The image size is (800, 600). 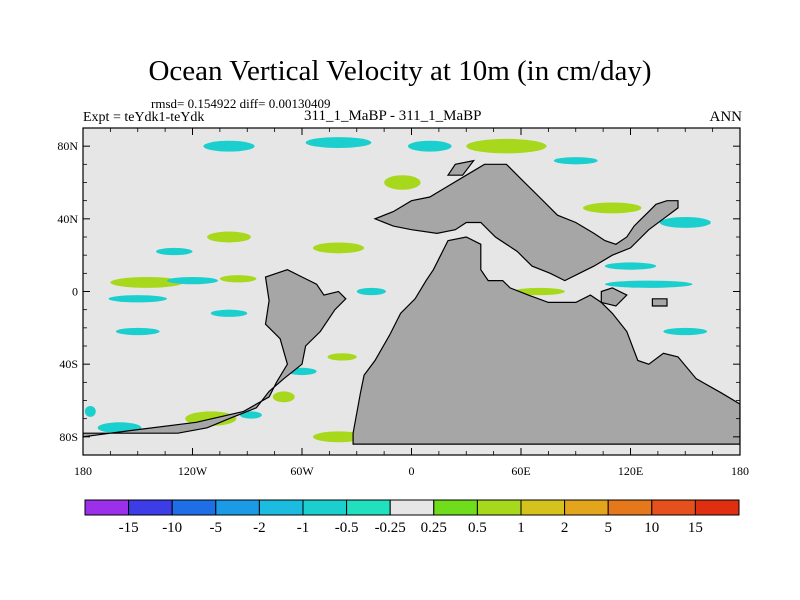 What do you see at coordinates (520, 471) in the screenshot?
I see `x-tick-label: 60E` at bounding box center [520, 471].